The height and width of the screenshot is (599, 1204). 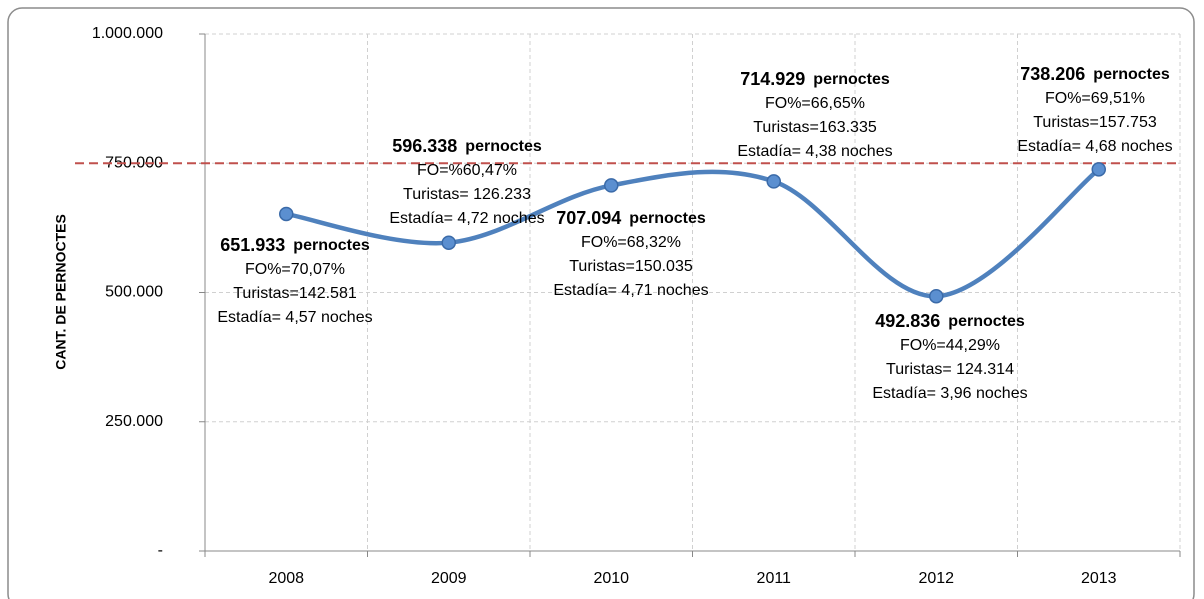 What do you see at coordinates (815, 103) in the screenshot?
I see `annotation-line: FO%=66,65%` at bounding box center [815, 103].